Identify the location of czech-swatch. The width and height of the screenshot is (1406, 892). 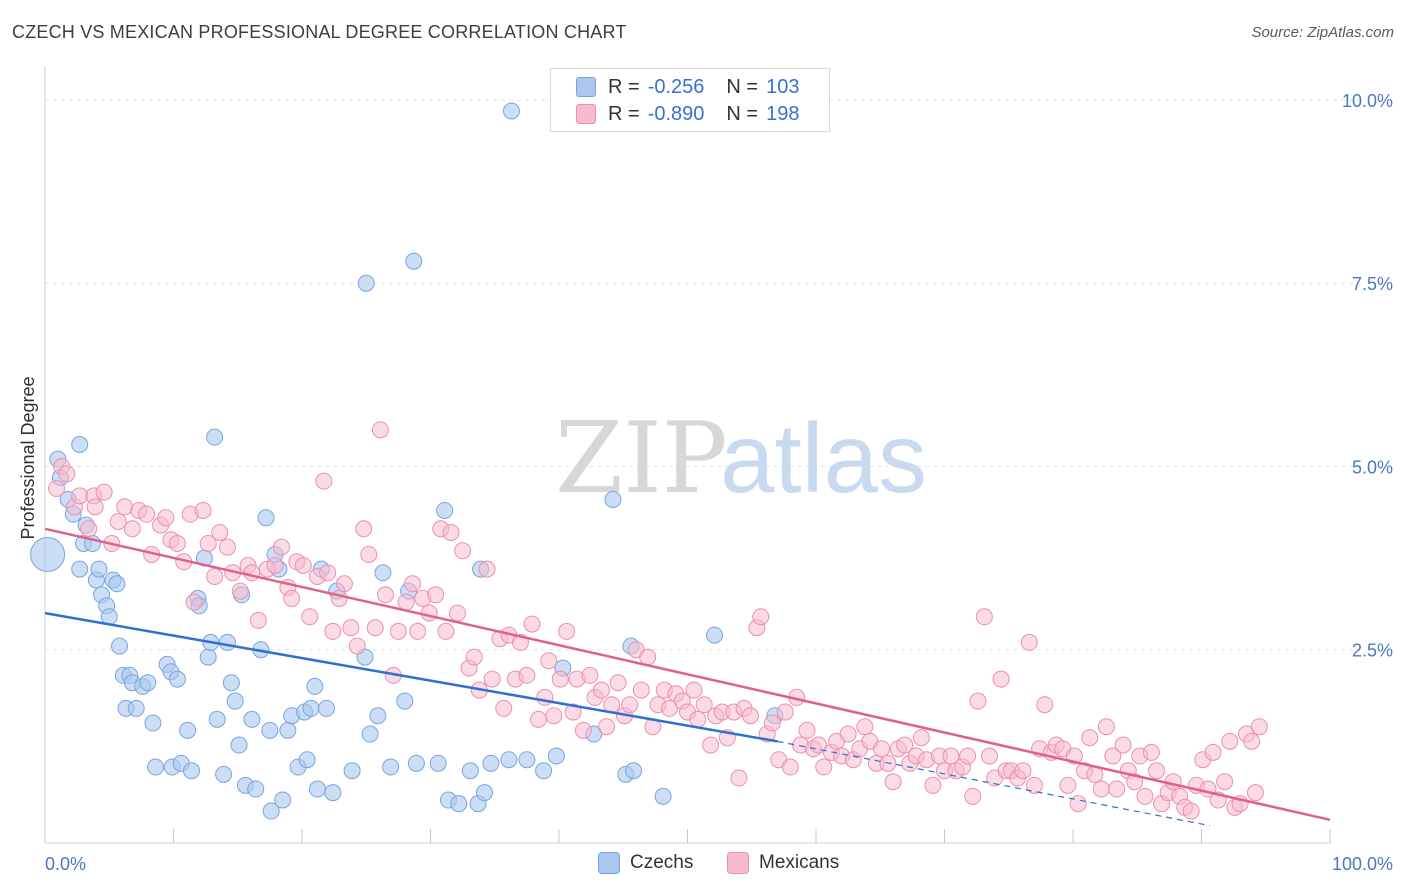
(609, 863).